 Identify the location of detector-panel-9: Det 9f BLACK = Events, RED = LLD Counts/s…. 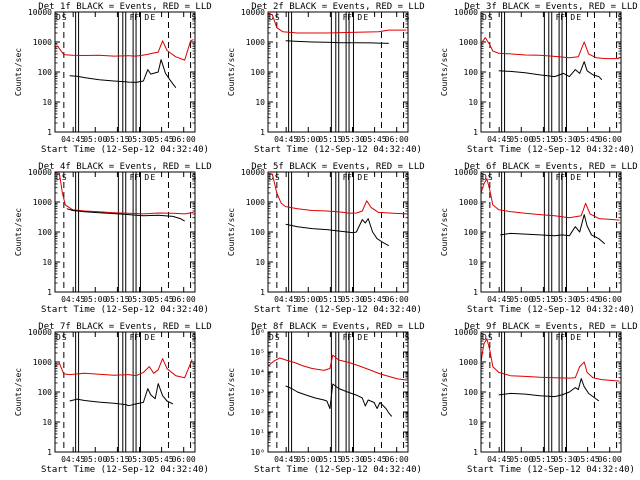
(539, 398).